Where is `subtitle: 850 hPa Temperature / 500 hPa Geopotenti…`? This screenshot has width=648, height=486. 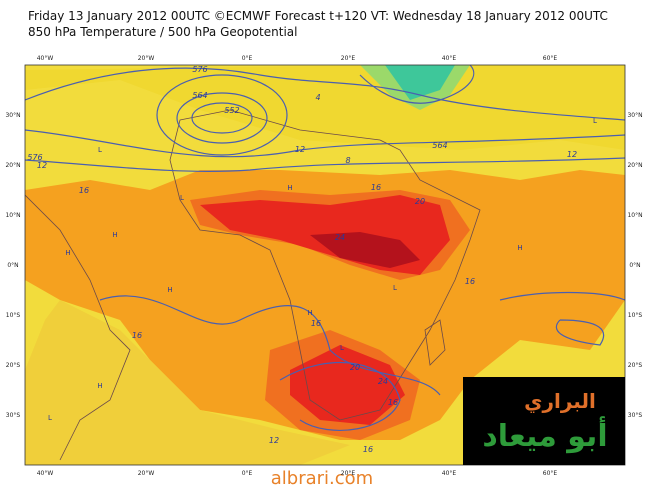 subtitle: 850 hPa Temperature / 500 hPa Geopotenti… is located at coordinates (162, 32).